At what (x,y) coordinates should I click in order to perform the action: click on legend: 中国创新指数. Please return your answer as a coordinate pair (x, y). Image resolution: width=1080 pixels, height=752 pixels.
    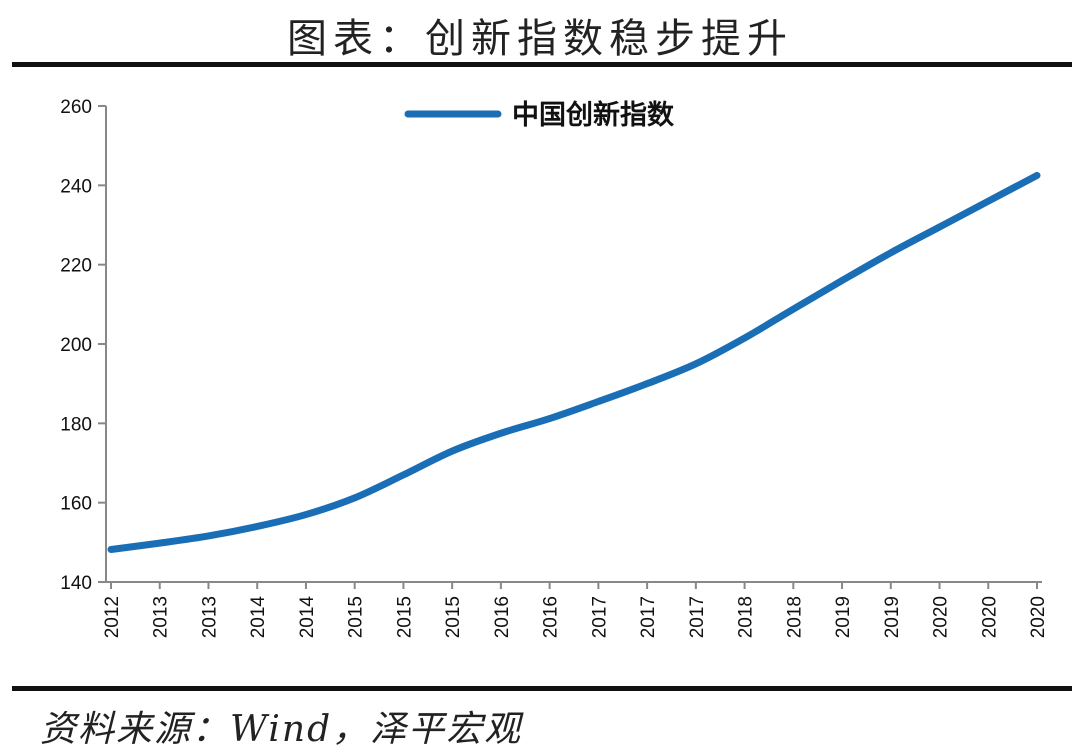
    Looking at the image, I should click on (539, 115).